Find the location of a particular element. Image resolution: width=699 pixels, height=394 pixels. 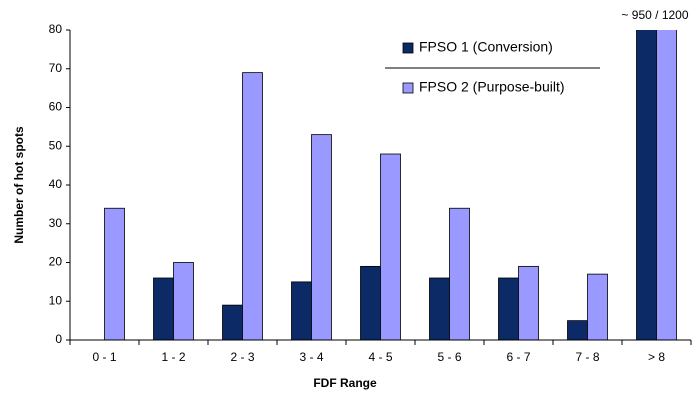

x-tick-label: 3 - 4 is located at coordinates (311, 357).